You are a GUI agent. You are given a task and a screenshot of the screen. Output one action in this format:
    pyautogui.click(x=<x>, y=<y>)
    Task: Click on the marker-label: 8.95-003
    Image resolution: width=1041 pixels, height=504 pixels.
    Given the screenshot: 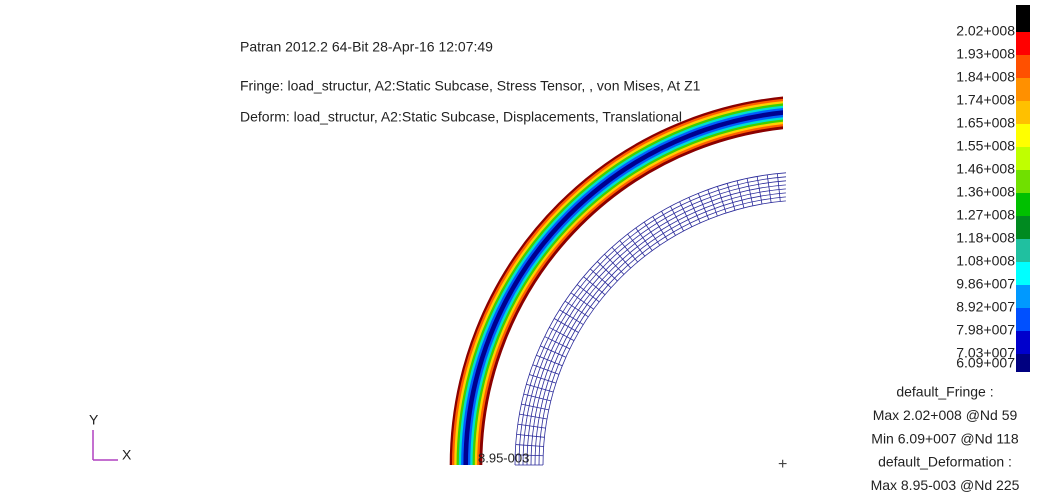 What is the action you would take?
    pyautogui.click(x=503, y=457)
    